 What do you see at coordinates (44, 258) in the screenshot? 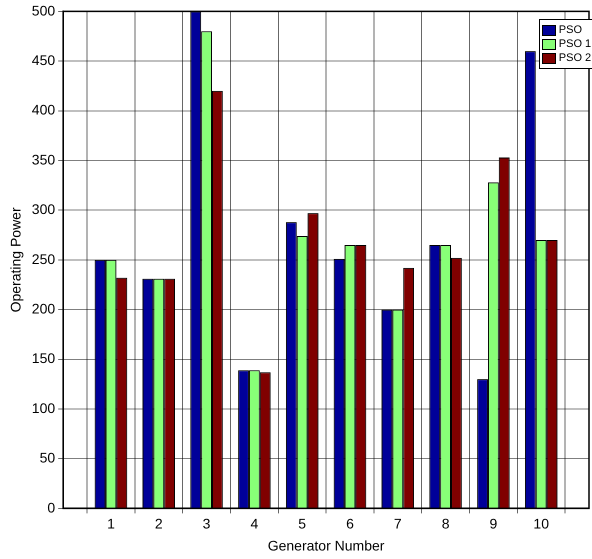
I see `y-tick-label: 250` at bounding box center [44, 258].